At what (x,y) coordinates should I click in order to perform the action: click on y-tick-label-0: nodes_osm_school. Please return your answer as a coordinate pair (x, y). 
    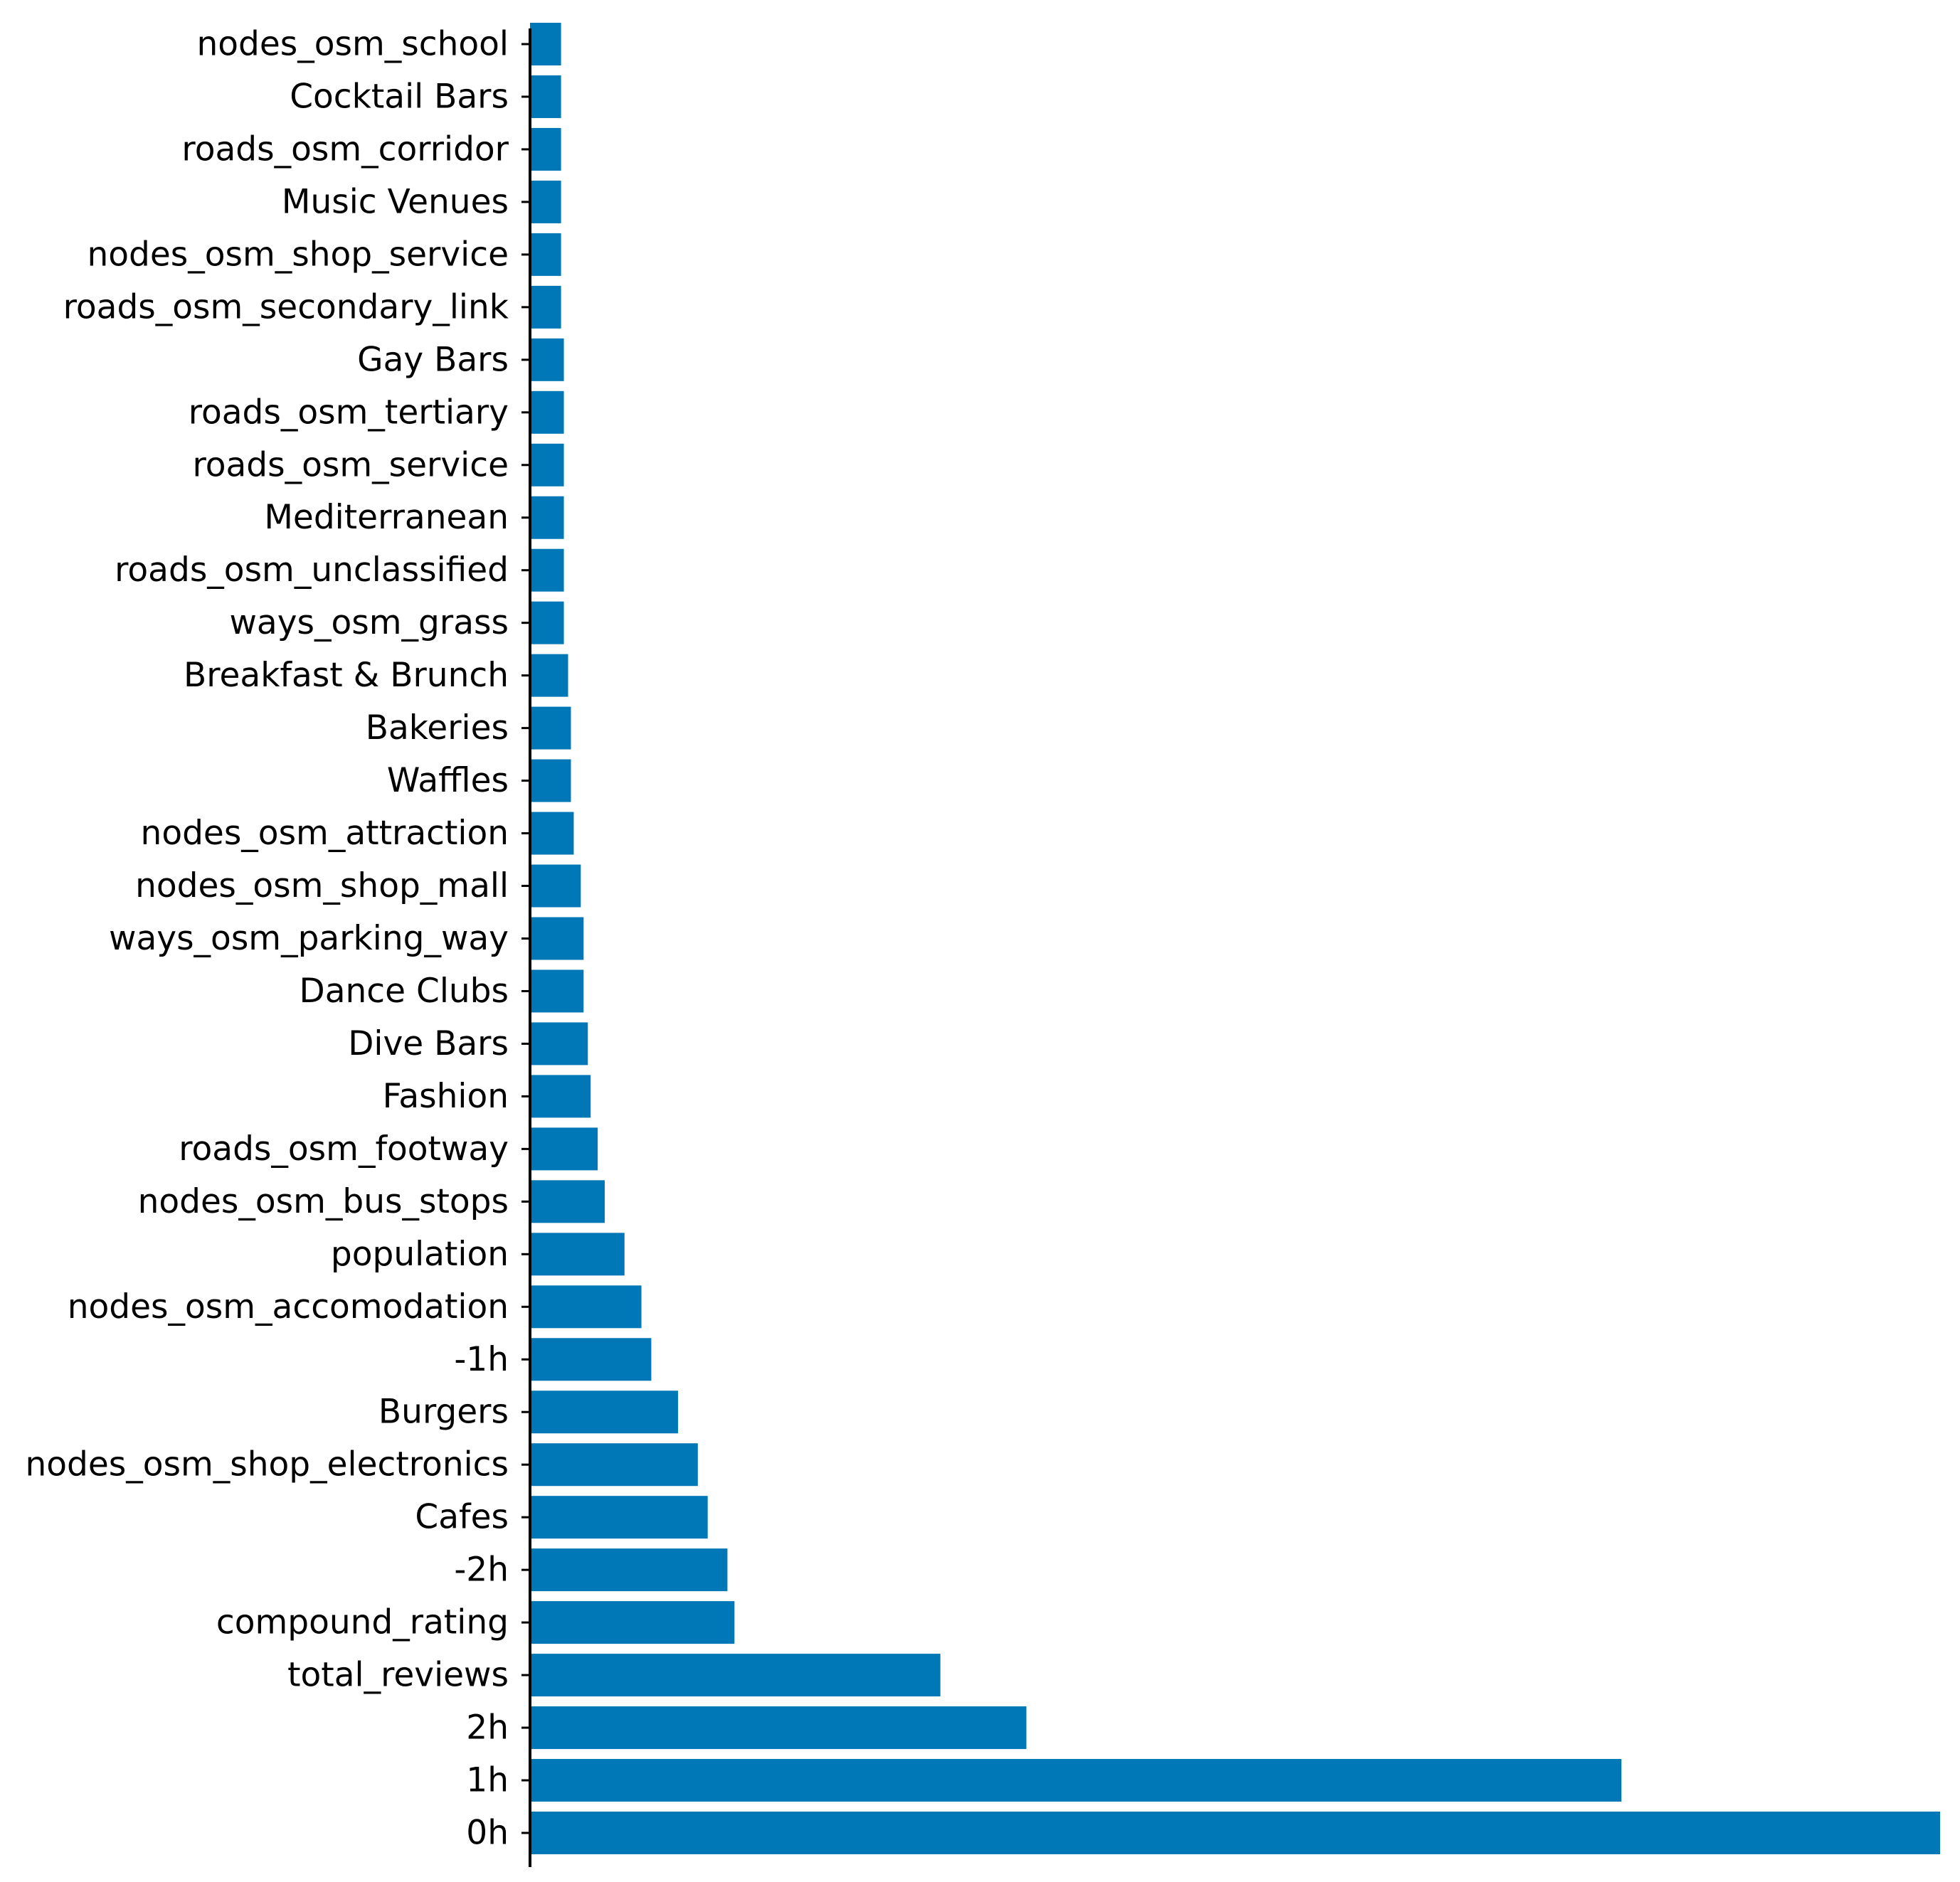
    Looking at the image, I should click on (353, 44).